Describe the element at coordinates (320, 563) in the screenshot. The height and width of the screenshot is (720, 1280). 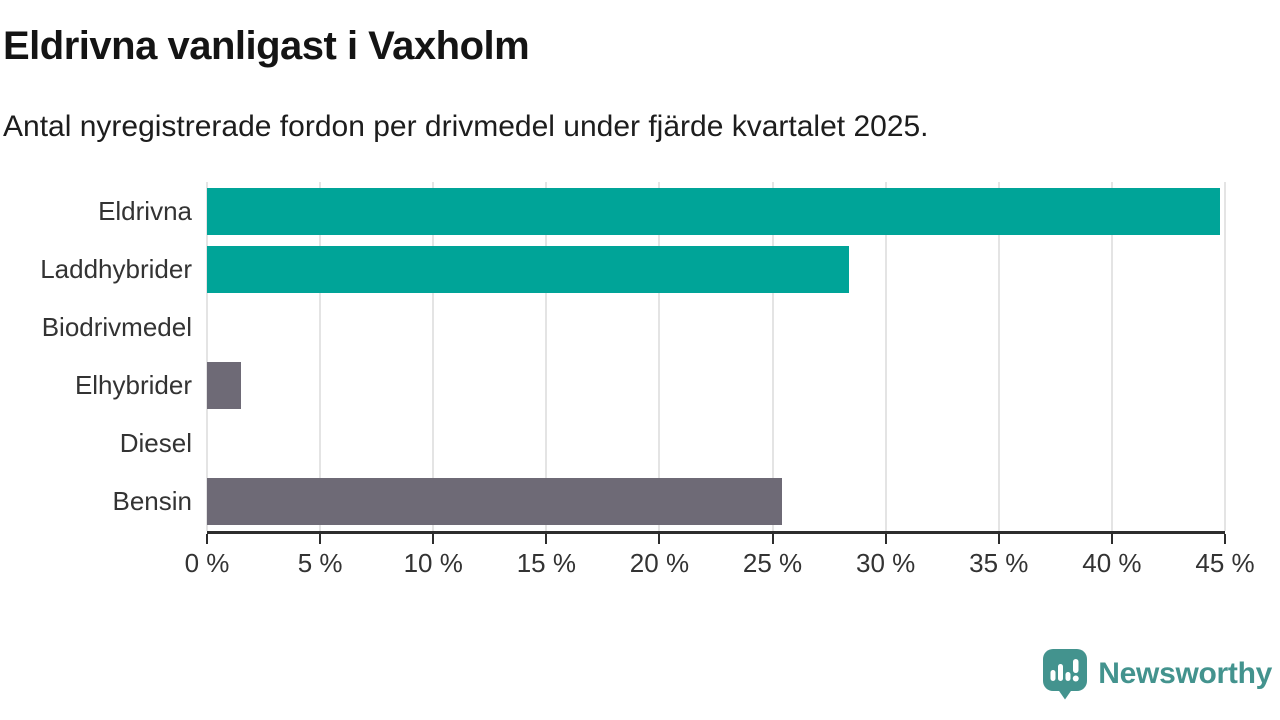
I see `x-tick-label: 5 %` at that location.